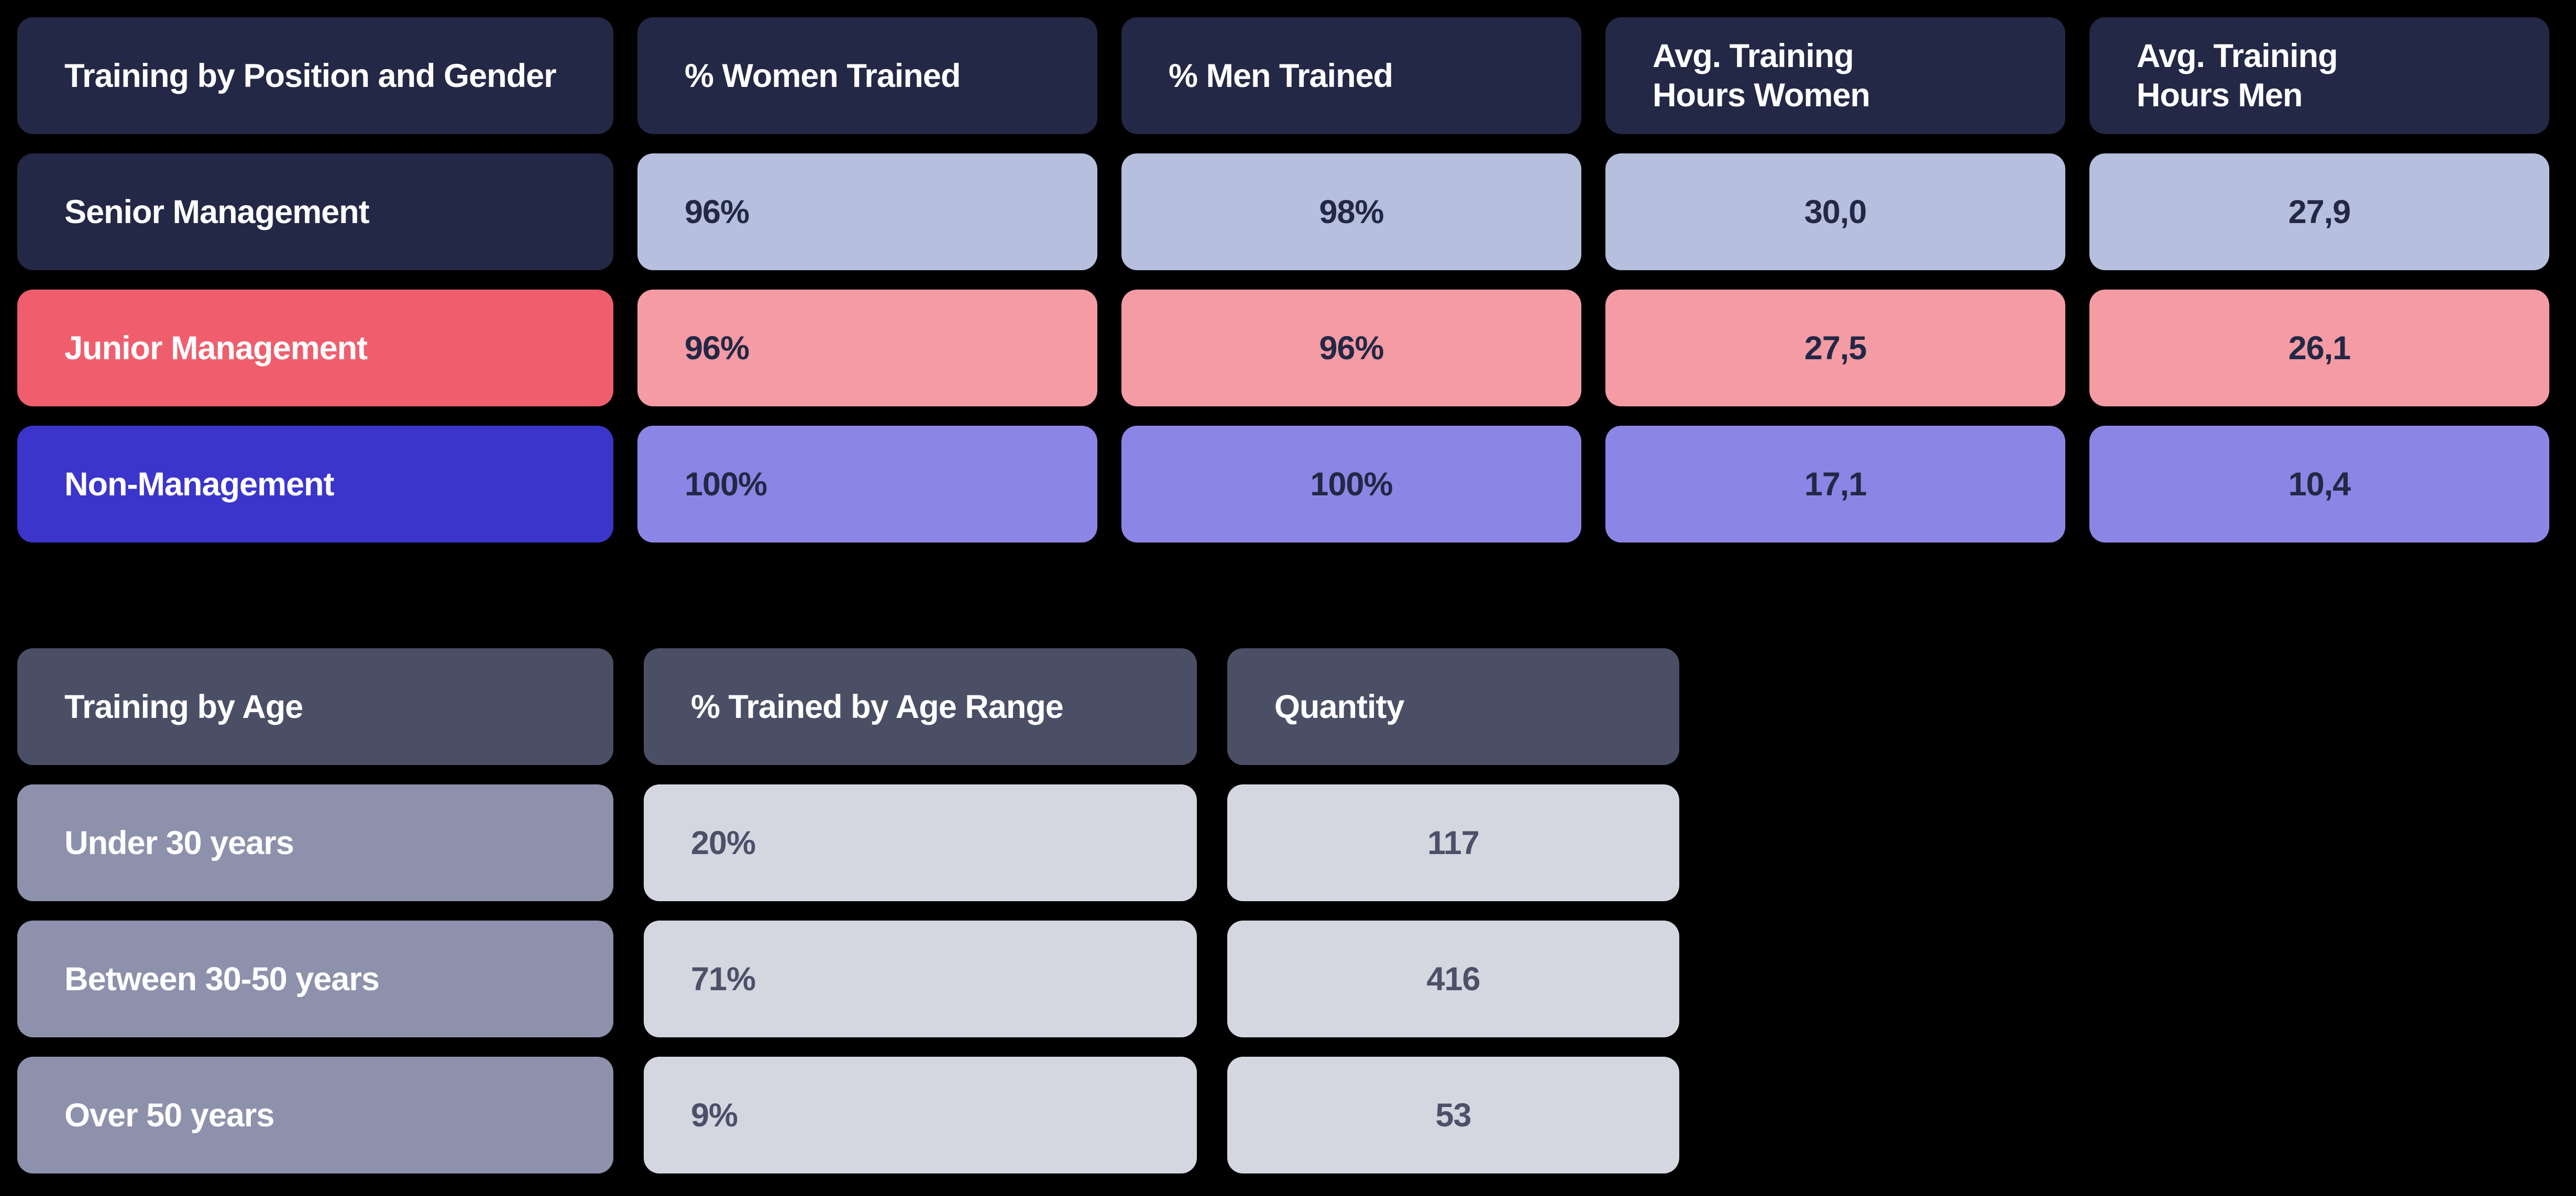 Image resolution: width=2576 pixels, height=1196 pixels. Describe the element at coordinates (1351, 211) in the screenshot. I see `cell-senior-men-trained: 98%` at that location.